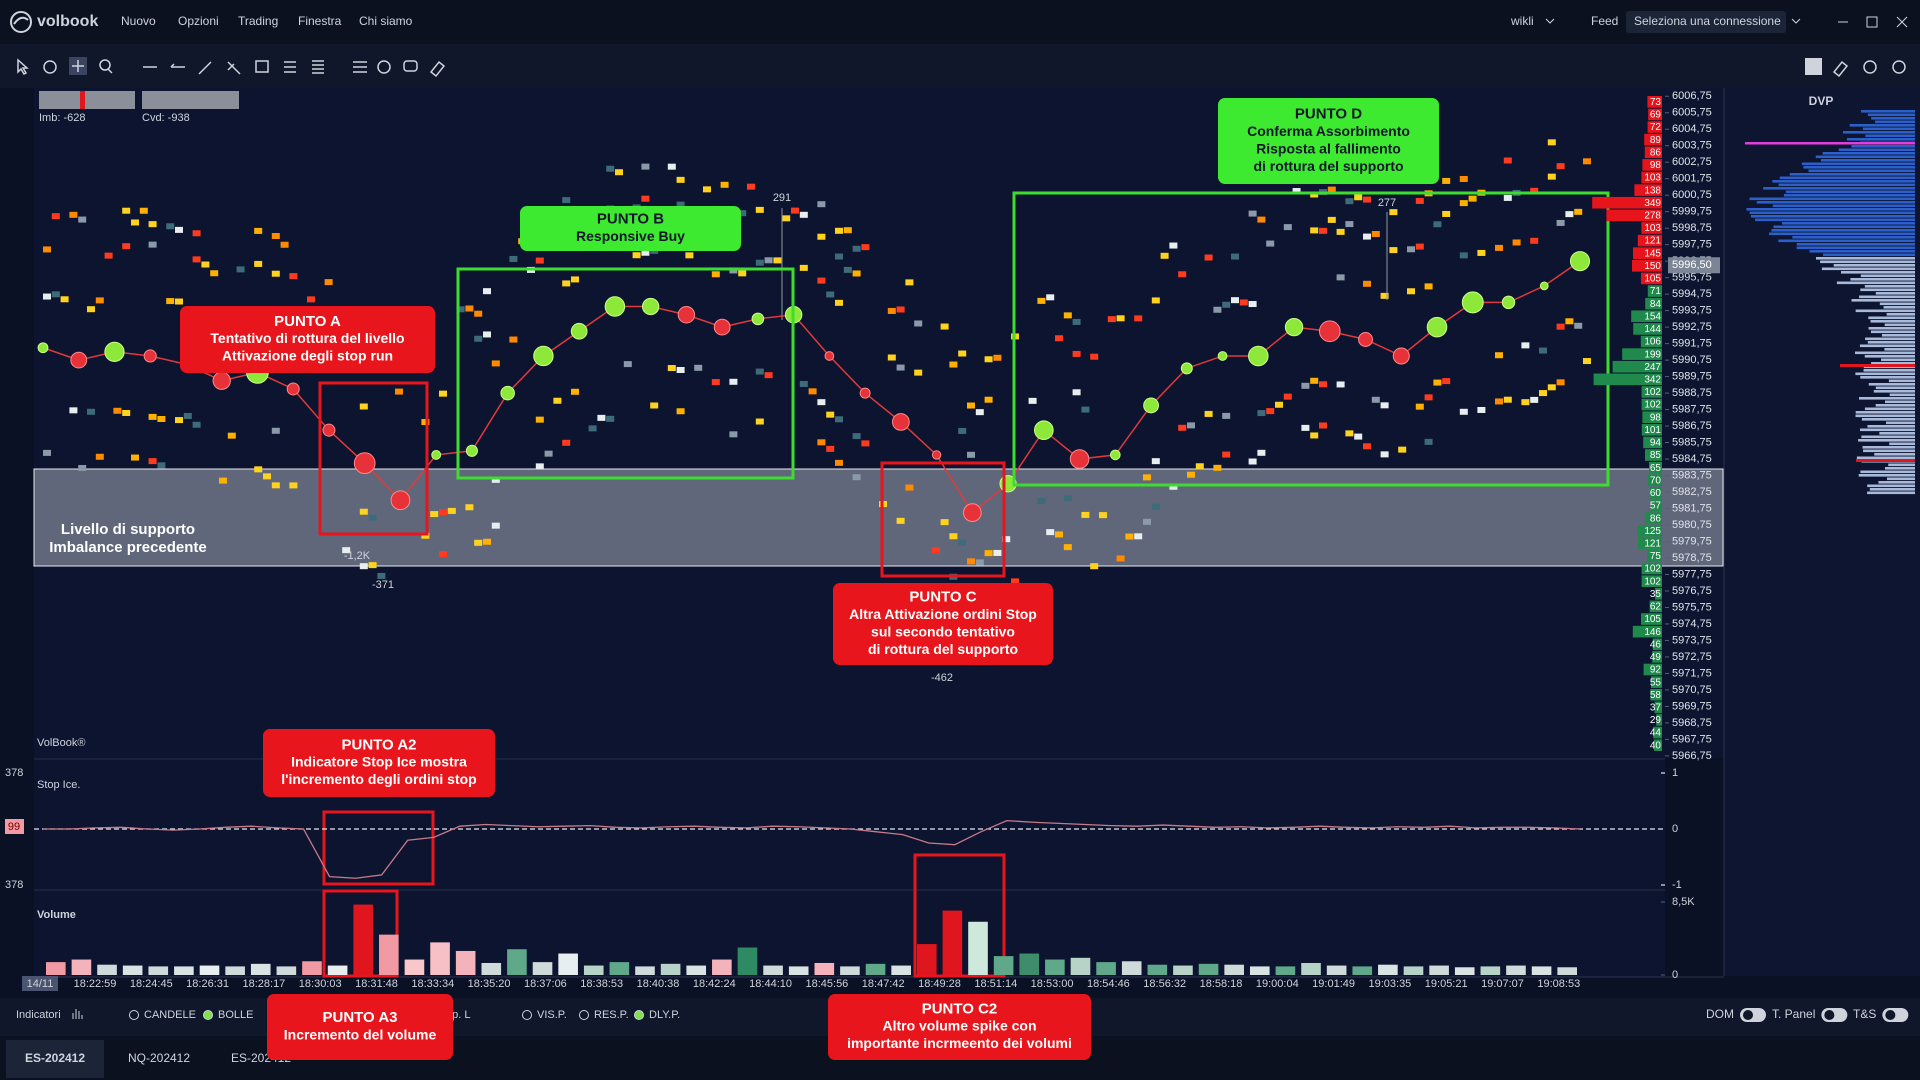 The width and height of the screenshot is (1920, 1080). What do you see at coordinates (664, 1015) in the screenshot?
I see `radio-label: DLY.P.` at bounding box center [664, 1015].